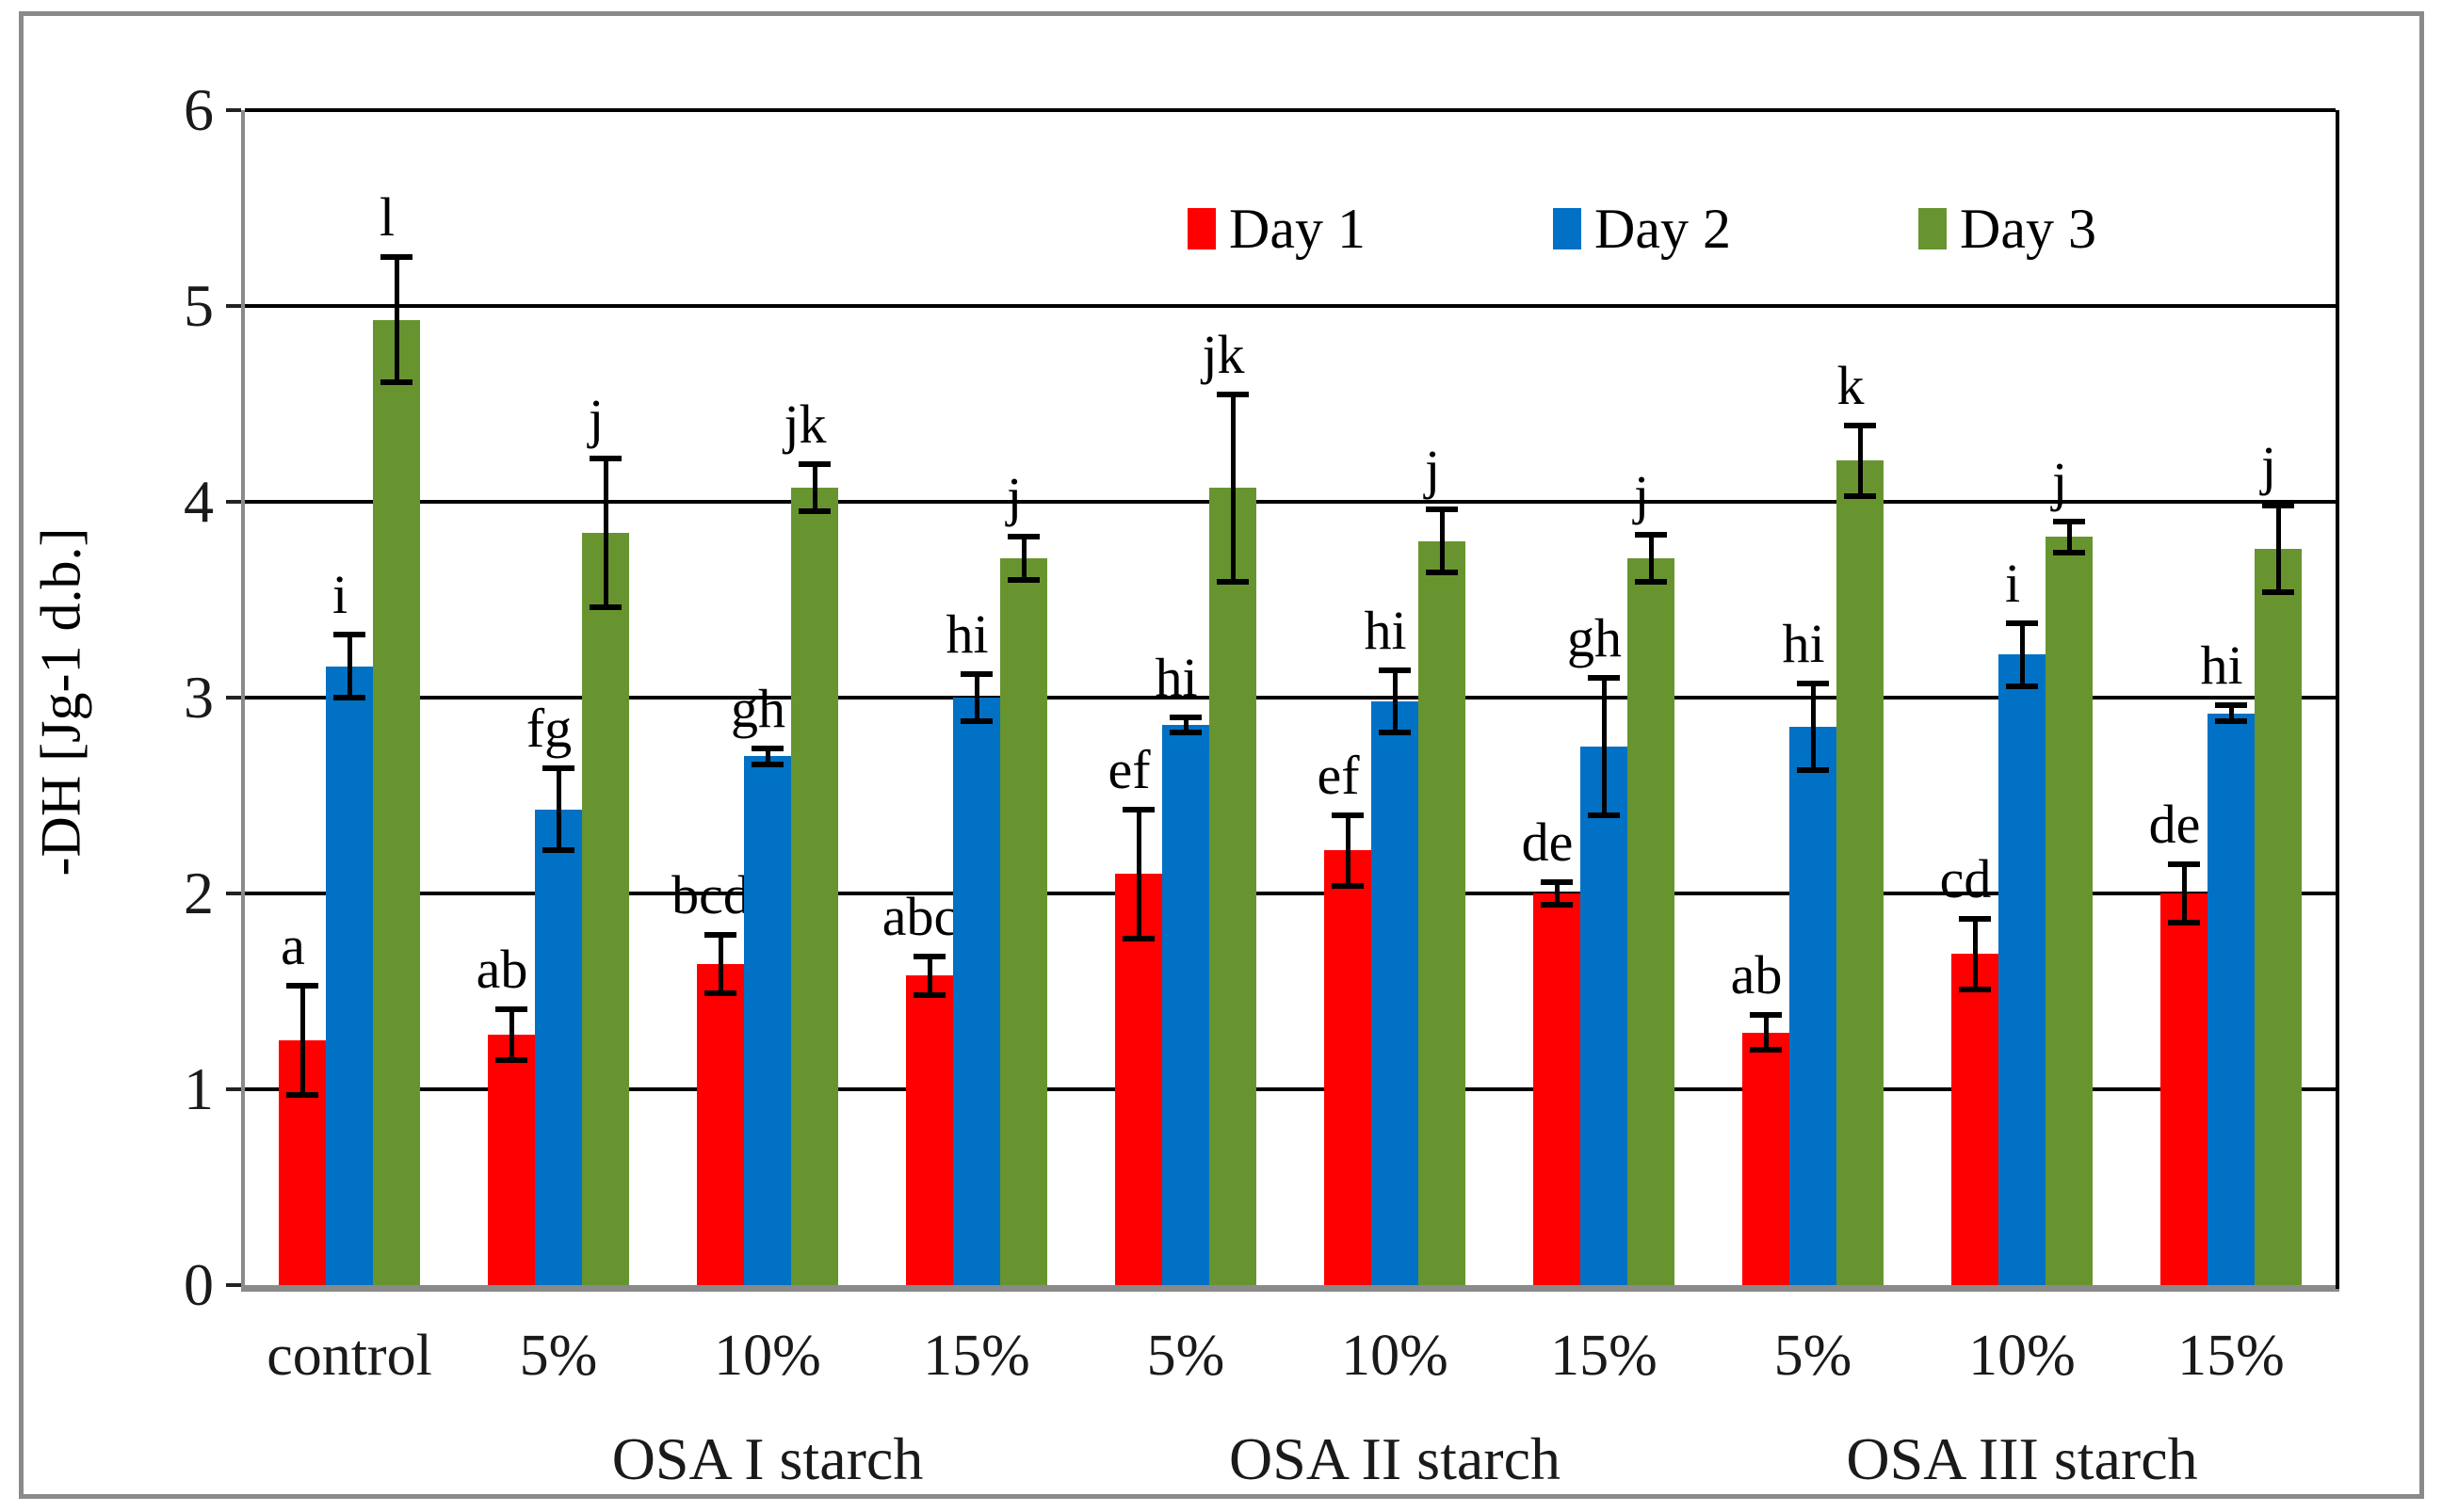  What do you see at coordinates (2174, 824) in the screenshot?
I see `sig-letter-de-g9: de` at bounding box center [2174, 824].